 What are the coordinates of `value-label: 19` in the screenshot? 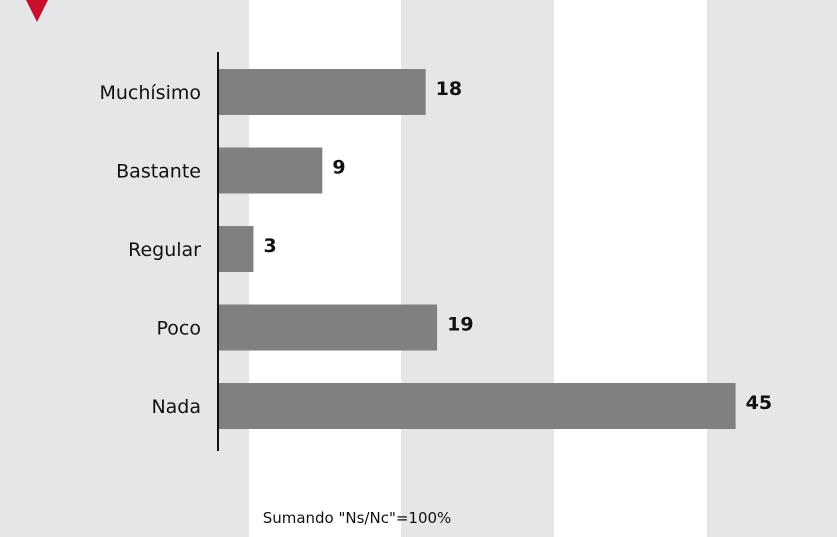 It's located at (460, 325).